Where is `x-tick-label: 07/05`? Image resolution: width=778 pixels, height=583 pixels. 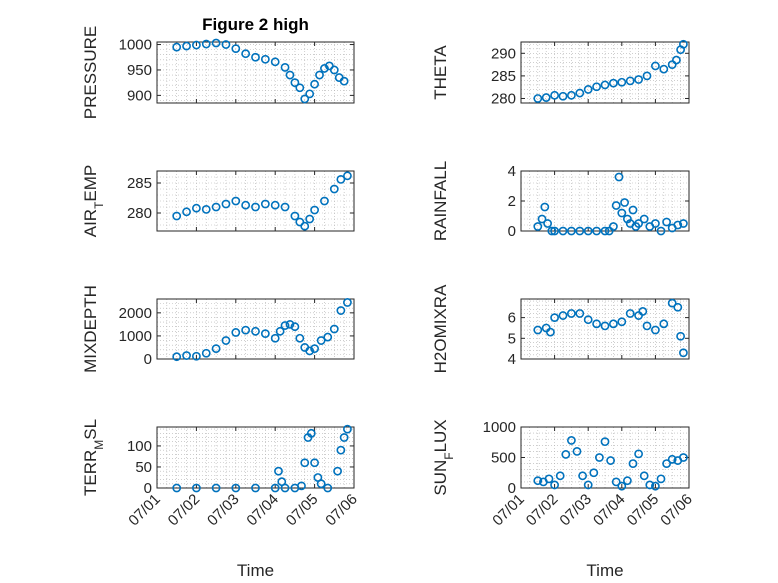
x-tick-label: 07/05 is located at coordinates (302, 510).